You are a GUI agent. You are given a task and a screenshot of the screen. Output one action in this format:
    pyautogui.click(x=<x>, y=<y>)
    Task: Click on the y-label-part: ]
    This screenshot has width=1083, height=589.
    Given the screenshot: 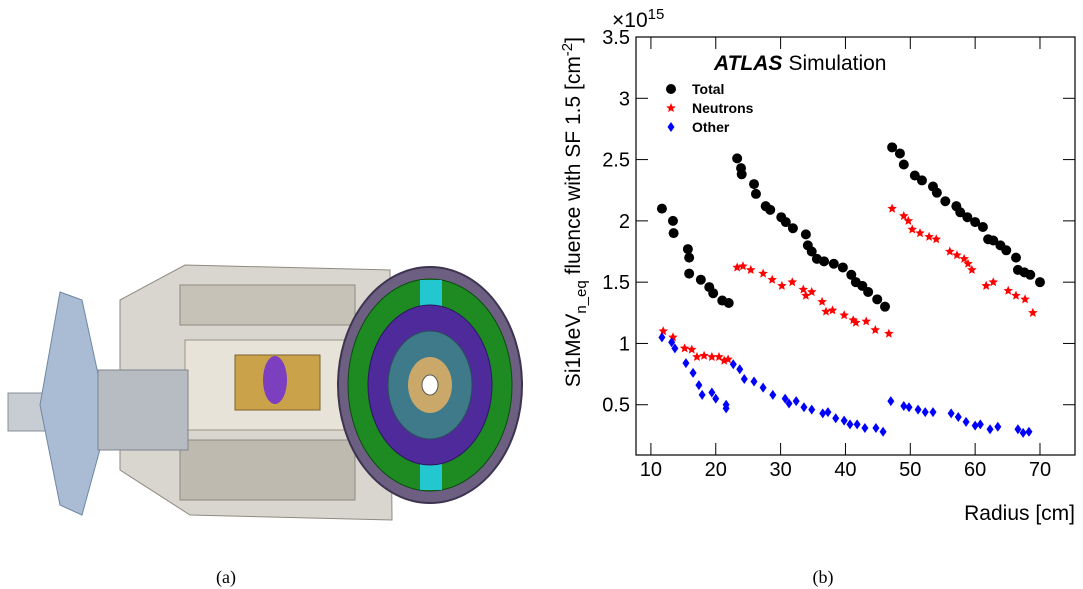 What is the action you would take?
    pyautogui.click(x=573, y=40)
    